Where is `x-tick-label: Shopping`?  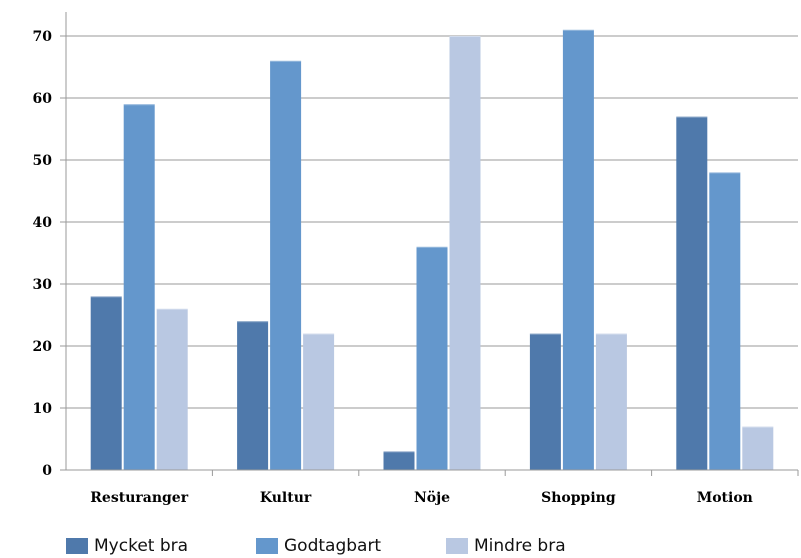
x-tick-label: Shopping is located at coordinates (578, 498).